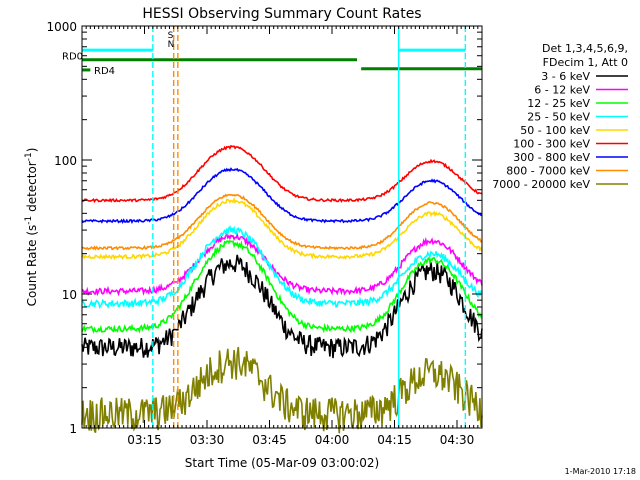 The image size is (640, 480). Describe the element at coordinates (565, 76) in the screenshot. I see `legend-label: 3 - 6 keV` at that location.